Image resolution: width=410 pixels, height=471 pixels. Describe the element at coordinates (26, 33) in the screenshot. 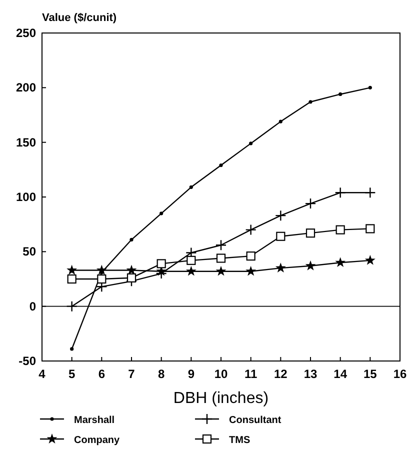

I see `y-tick-label: 250` at that location.